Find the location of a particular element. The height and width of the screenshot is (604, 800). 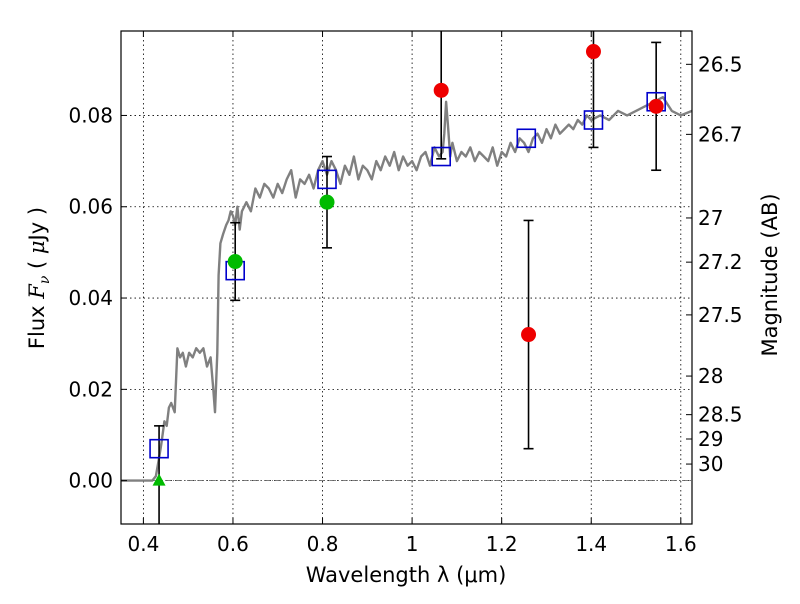

y-axis-label-part: Flux is located at coordinates (37, 324).